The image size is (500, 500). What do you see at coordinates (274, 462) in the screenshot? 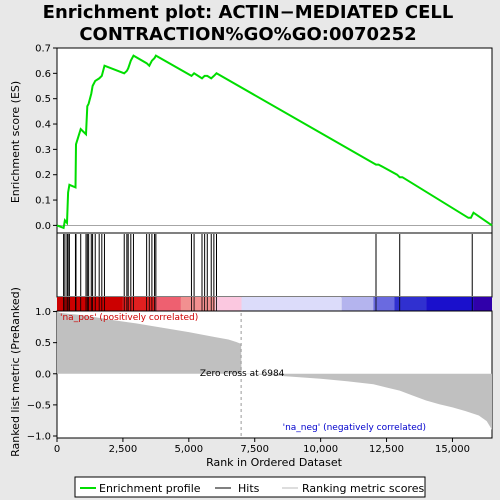
I see `x-axis-title: Rank in Ordered Dataset` at bounding box center [274, 462].